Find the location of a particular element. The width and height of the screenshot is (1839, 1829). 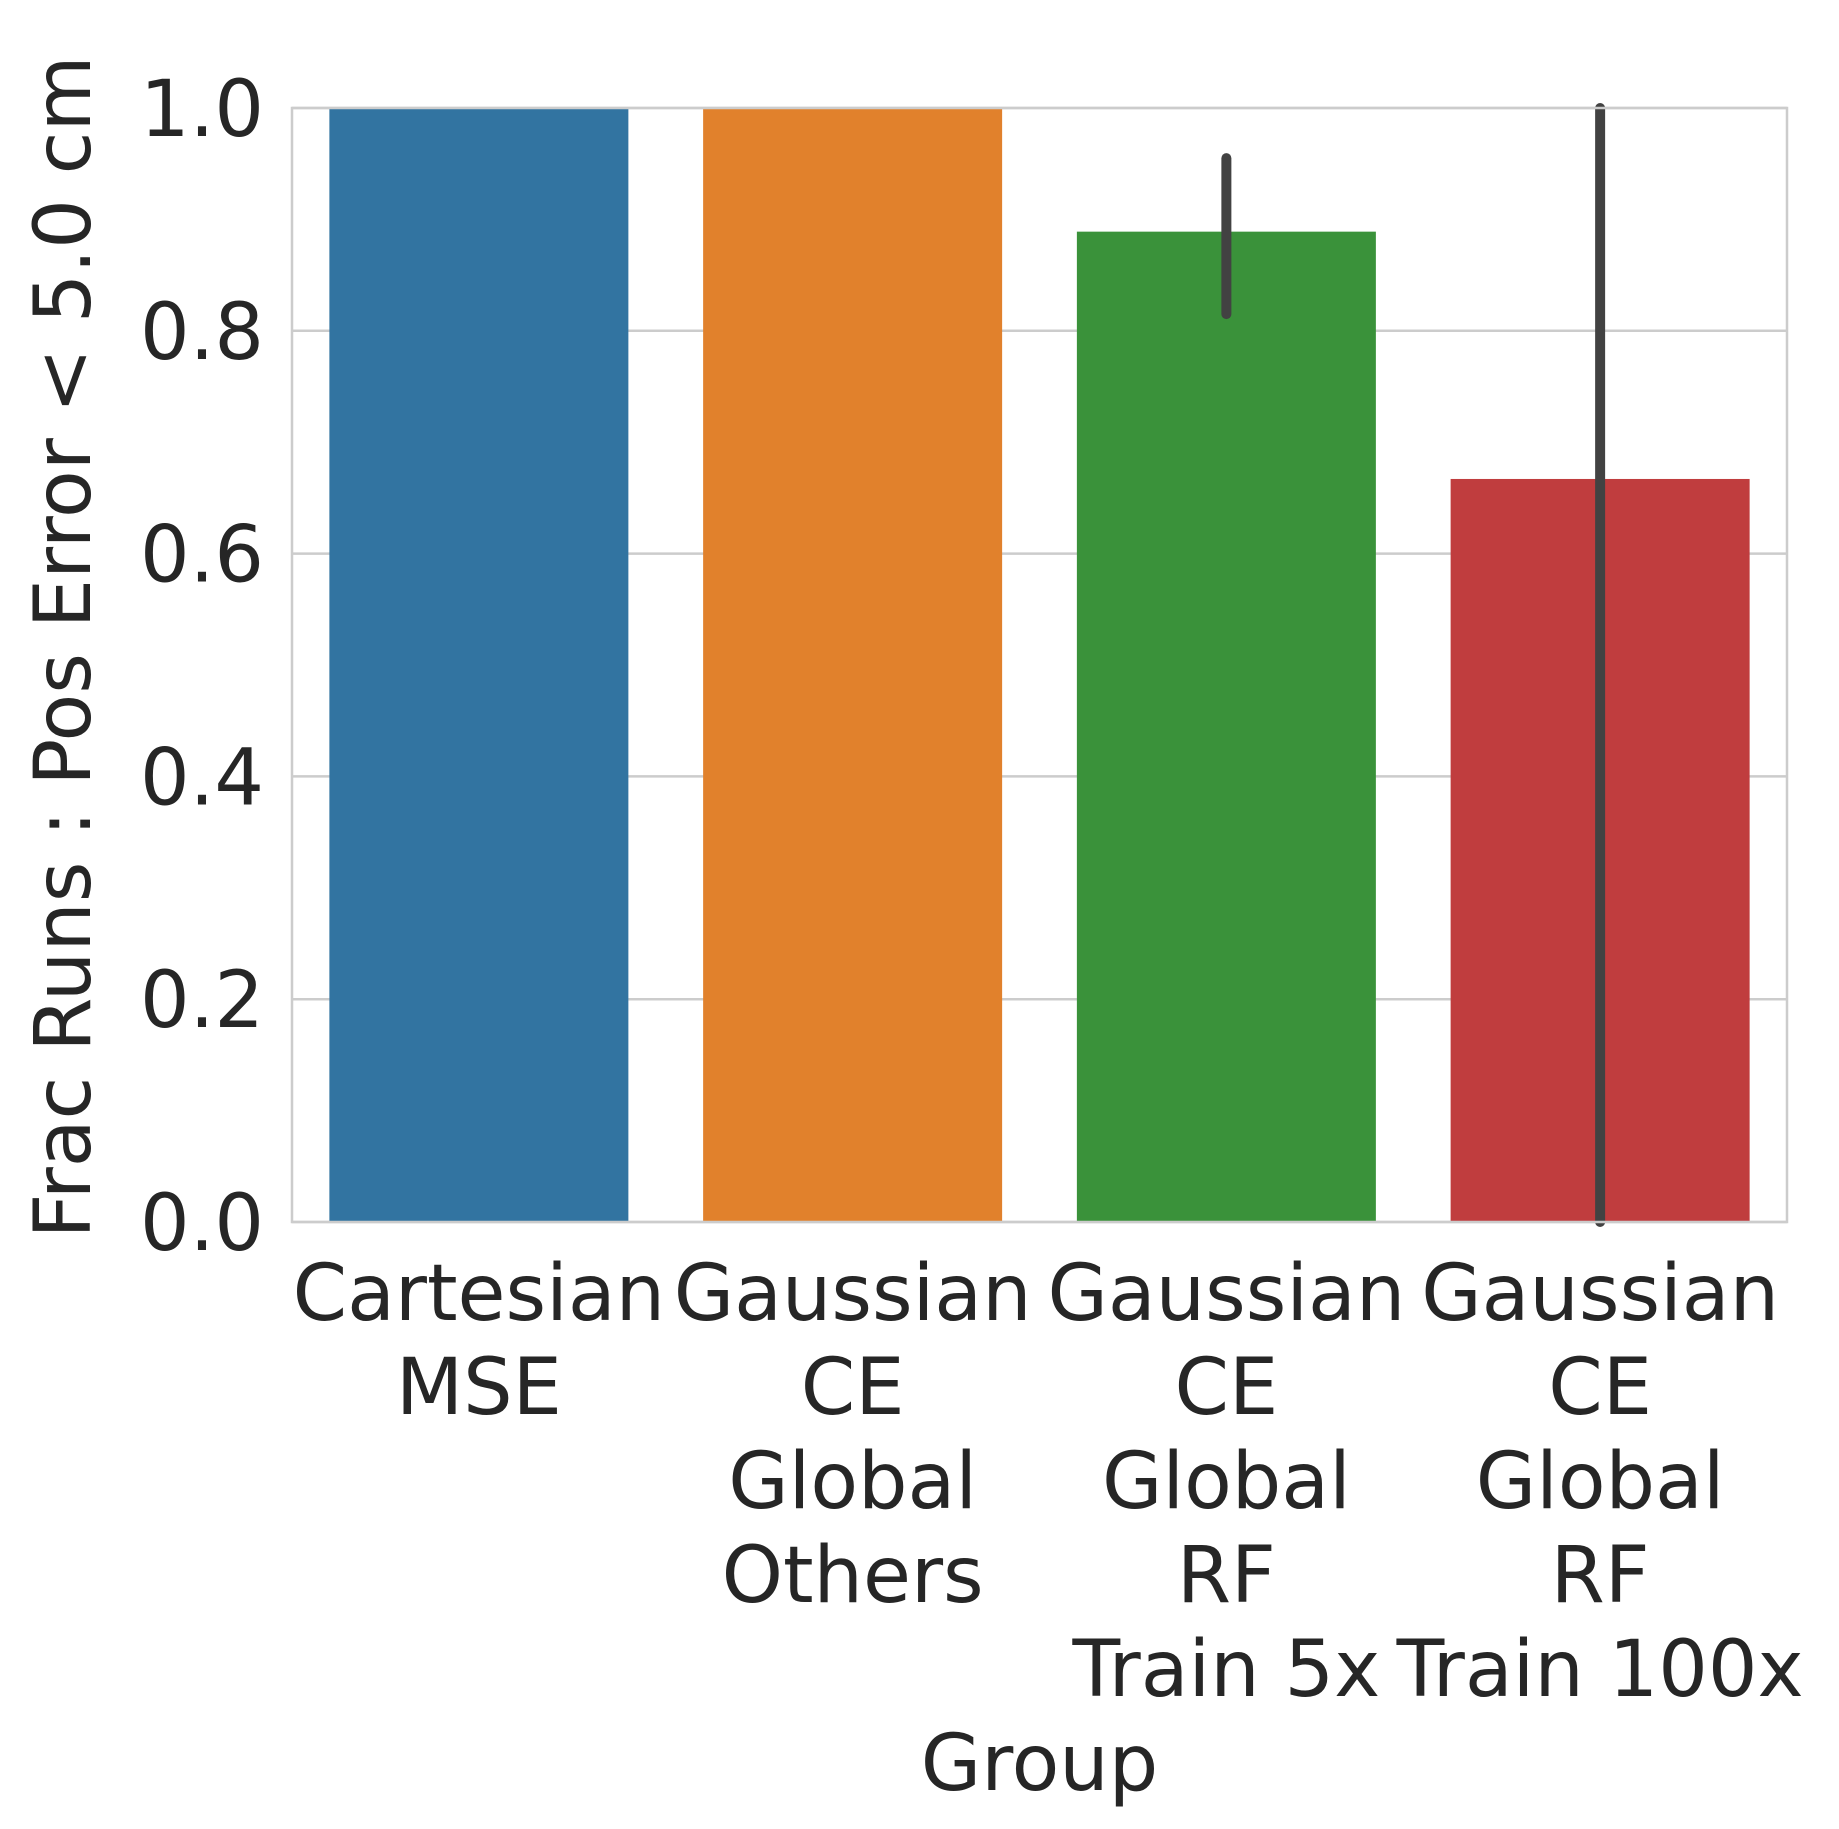

x-tick-label-line: Others is located at coordinates (853, 1576).